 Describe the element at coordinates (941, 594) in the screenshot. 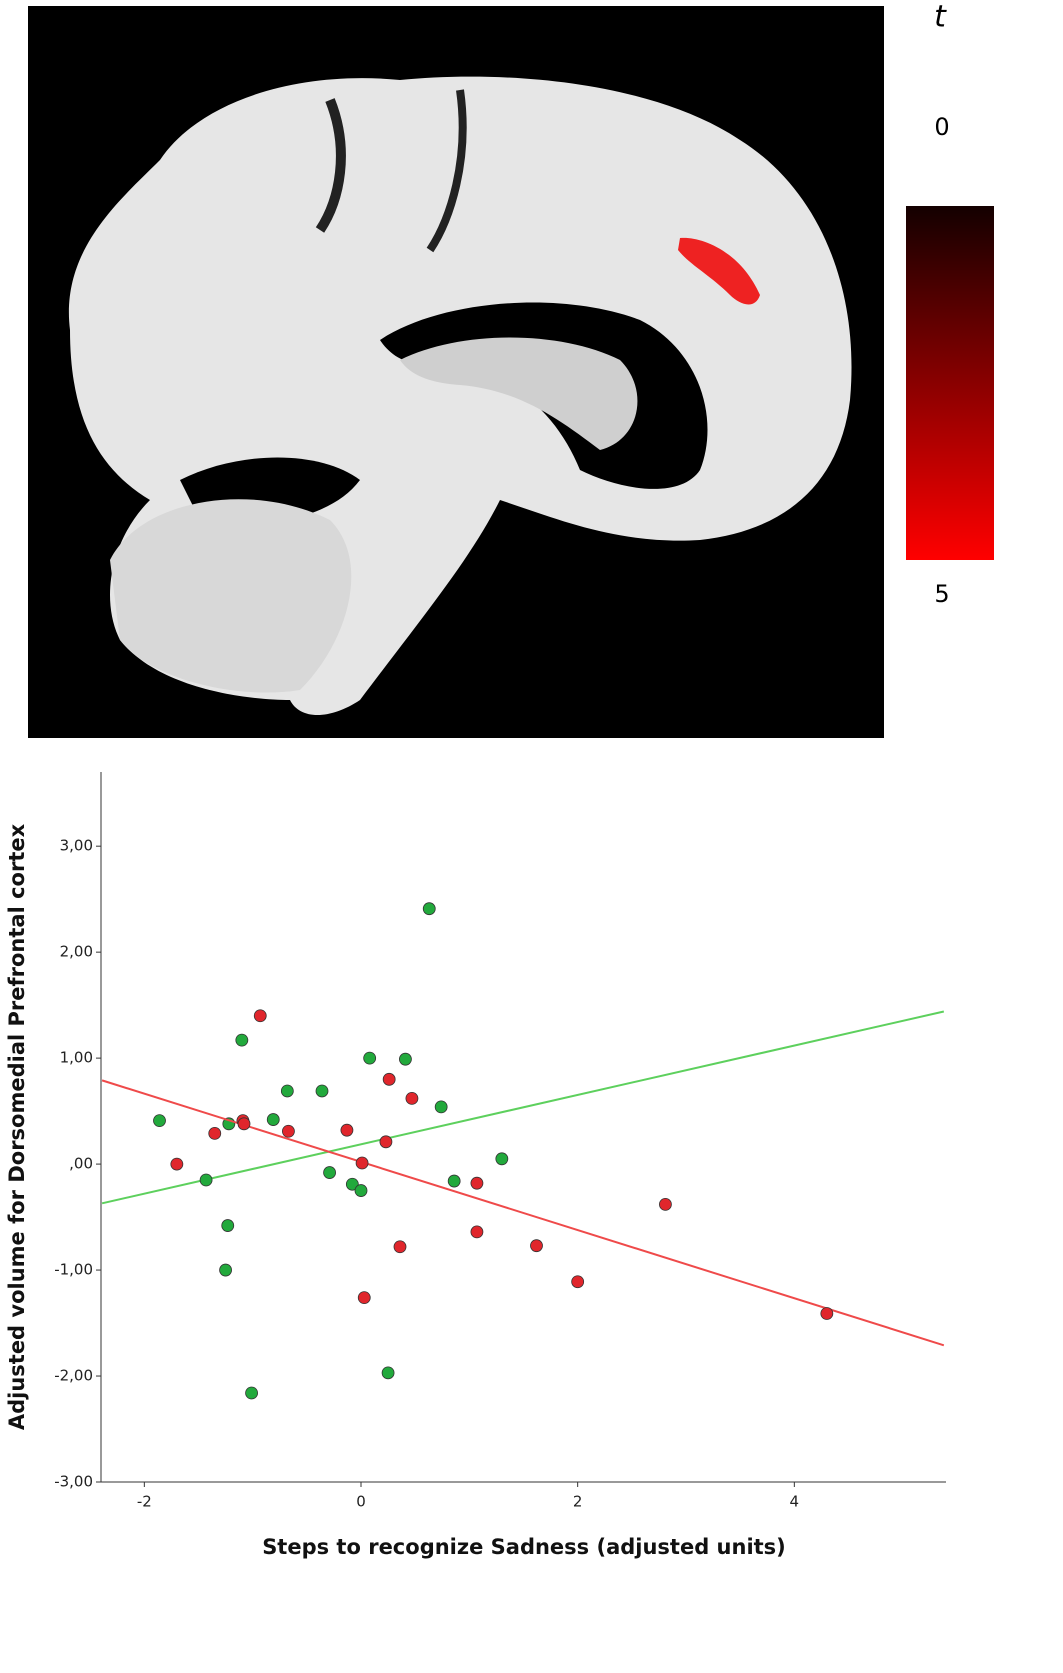

I see `colorbar-tick-label: 5` at that location.